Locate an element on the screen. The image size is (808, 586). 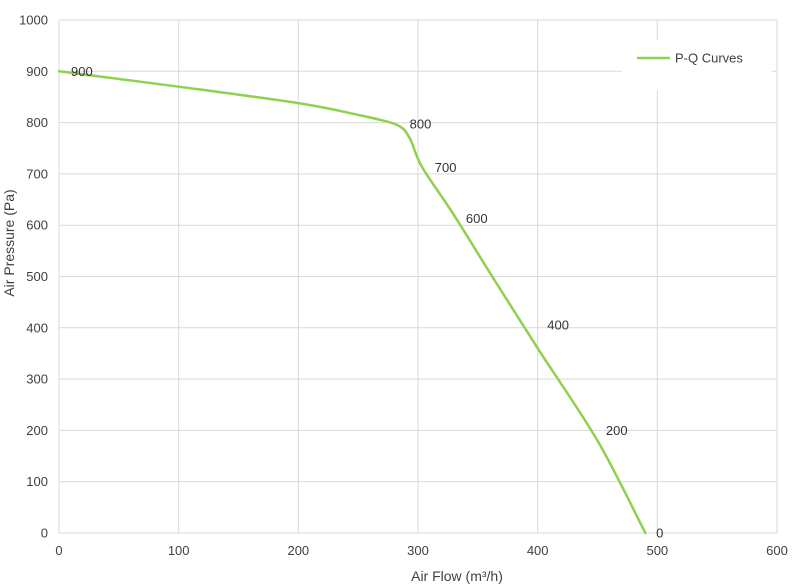
x-tick-label-400: 400 is located at coordinates (538, 550).